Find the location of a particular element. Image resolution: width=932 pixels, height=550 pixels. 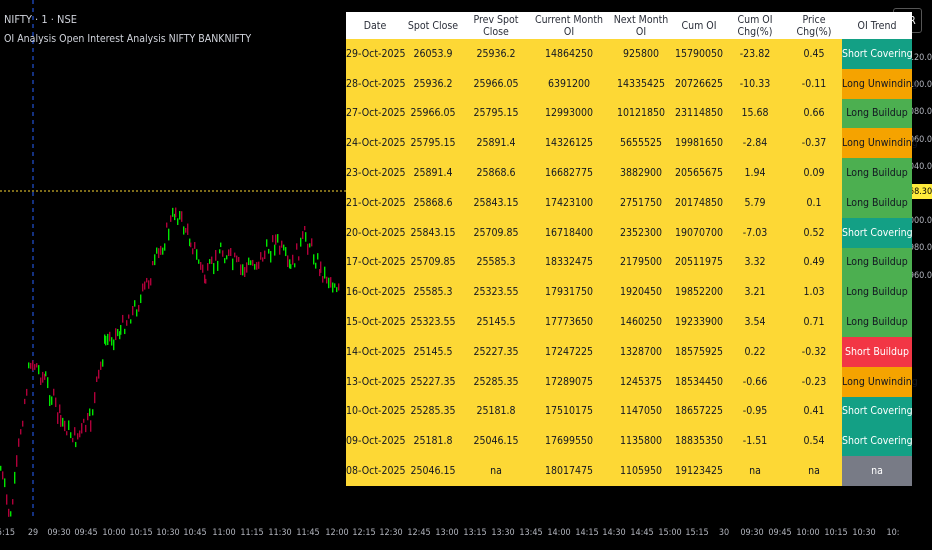

table-cell: 21-Oct-2025 is located at coordinates (376, 202).